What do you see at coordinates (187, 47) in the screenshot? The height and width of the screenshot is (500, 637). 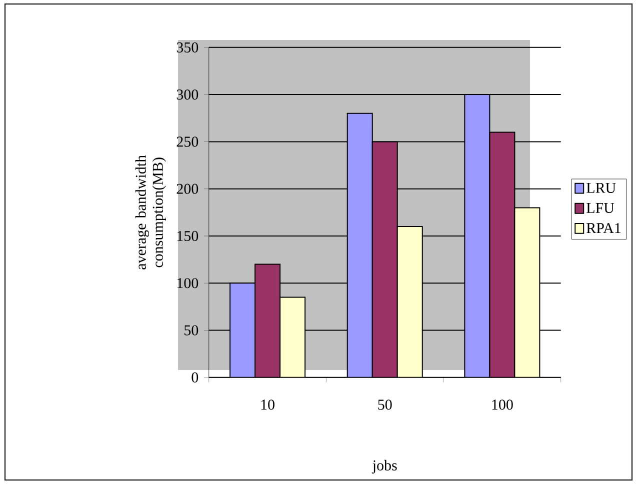 I see `y-tick-label: 350` at bounding box center [187, 47].